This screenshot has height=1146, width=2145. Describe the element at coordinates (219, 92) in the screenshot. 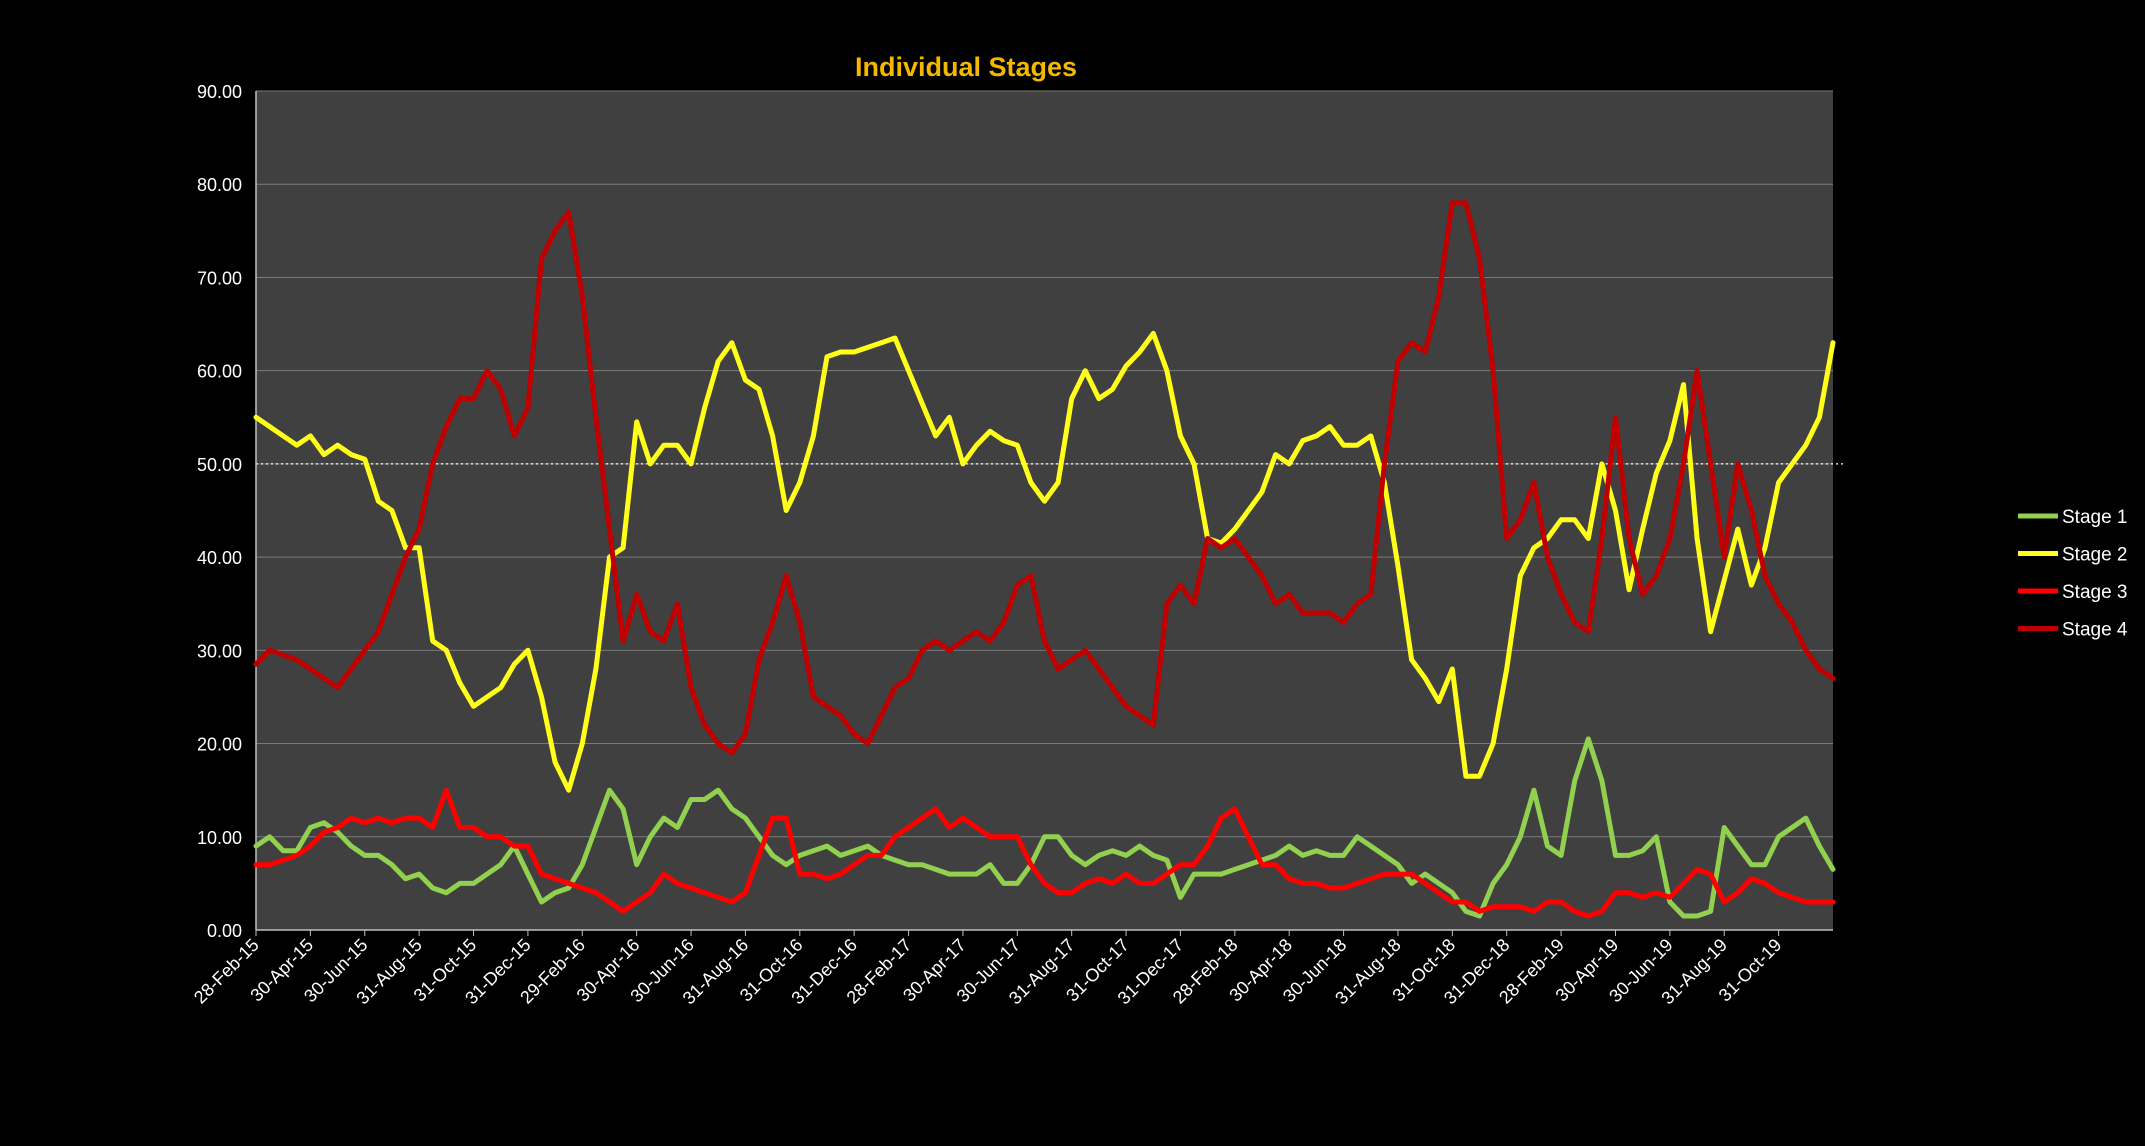

I see `y-tick-label: 90.00` at that location.